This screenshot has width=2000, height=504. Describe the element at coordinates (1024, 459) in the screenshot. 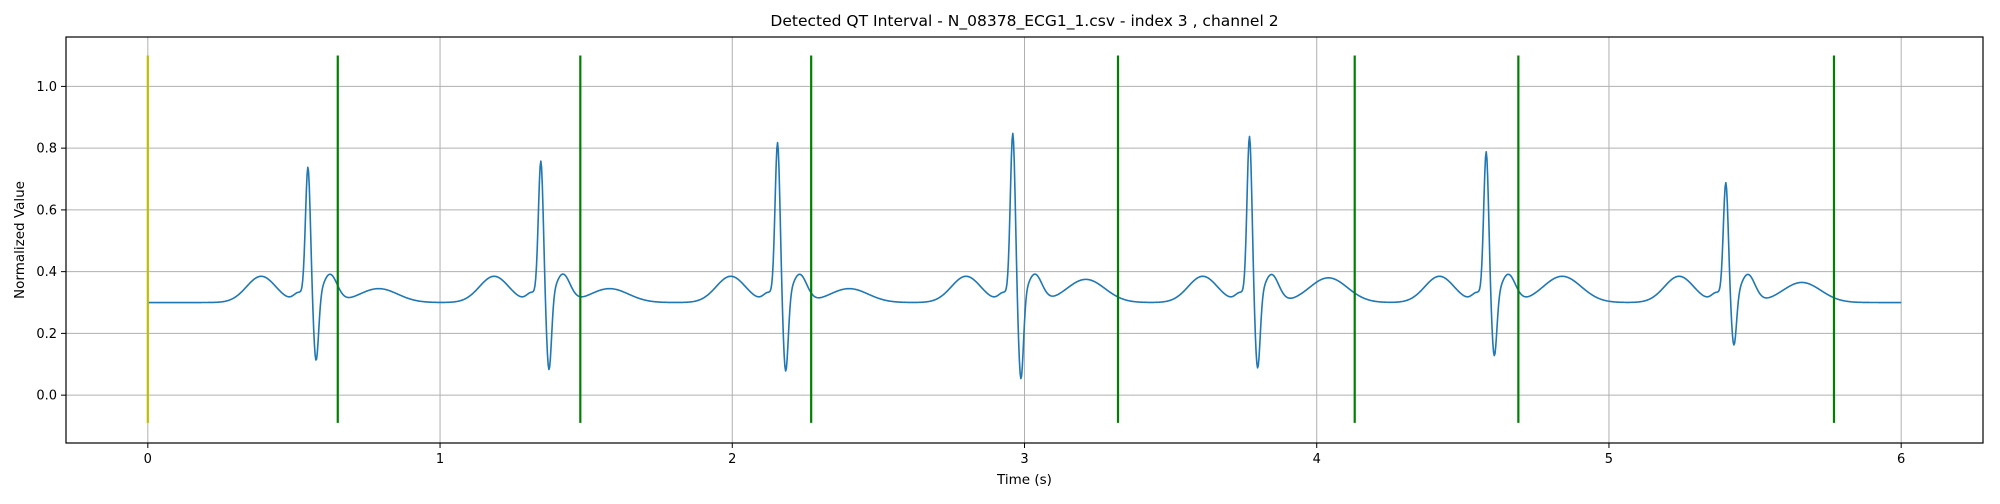

I see `x-tick-label: 3` at that location.